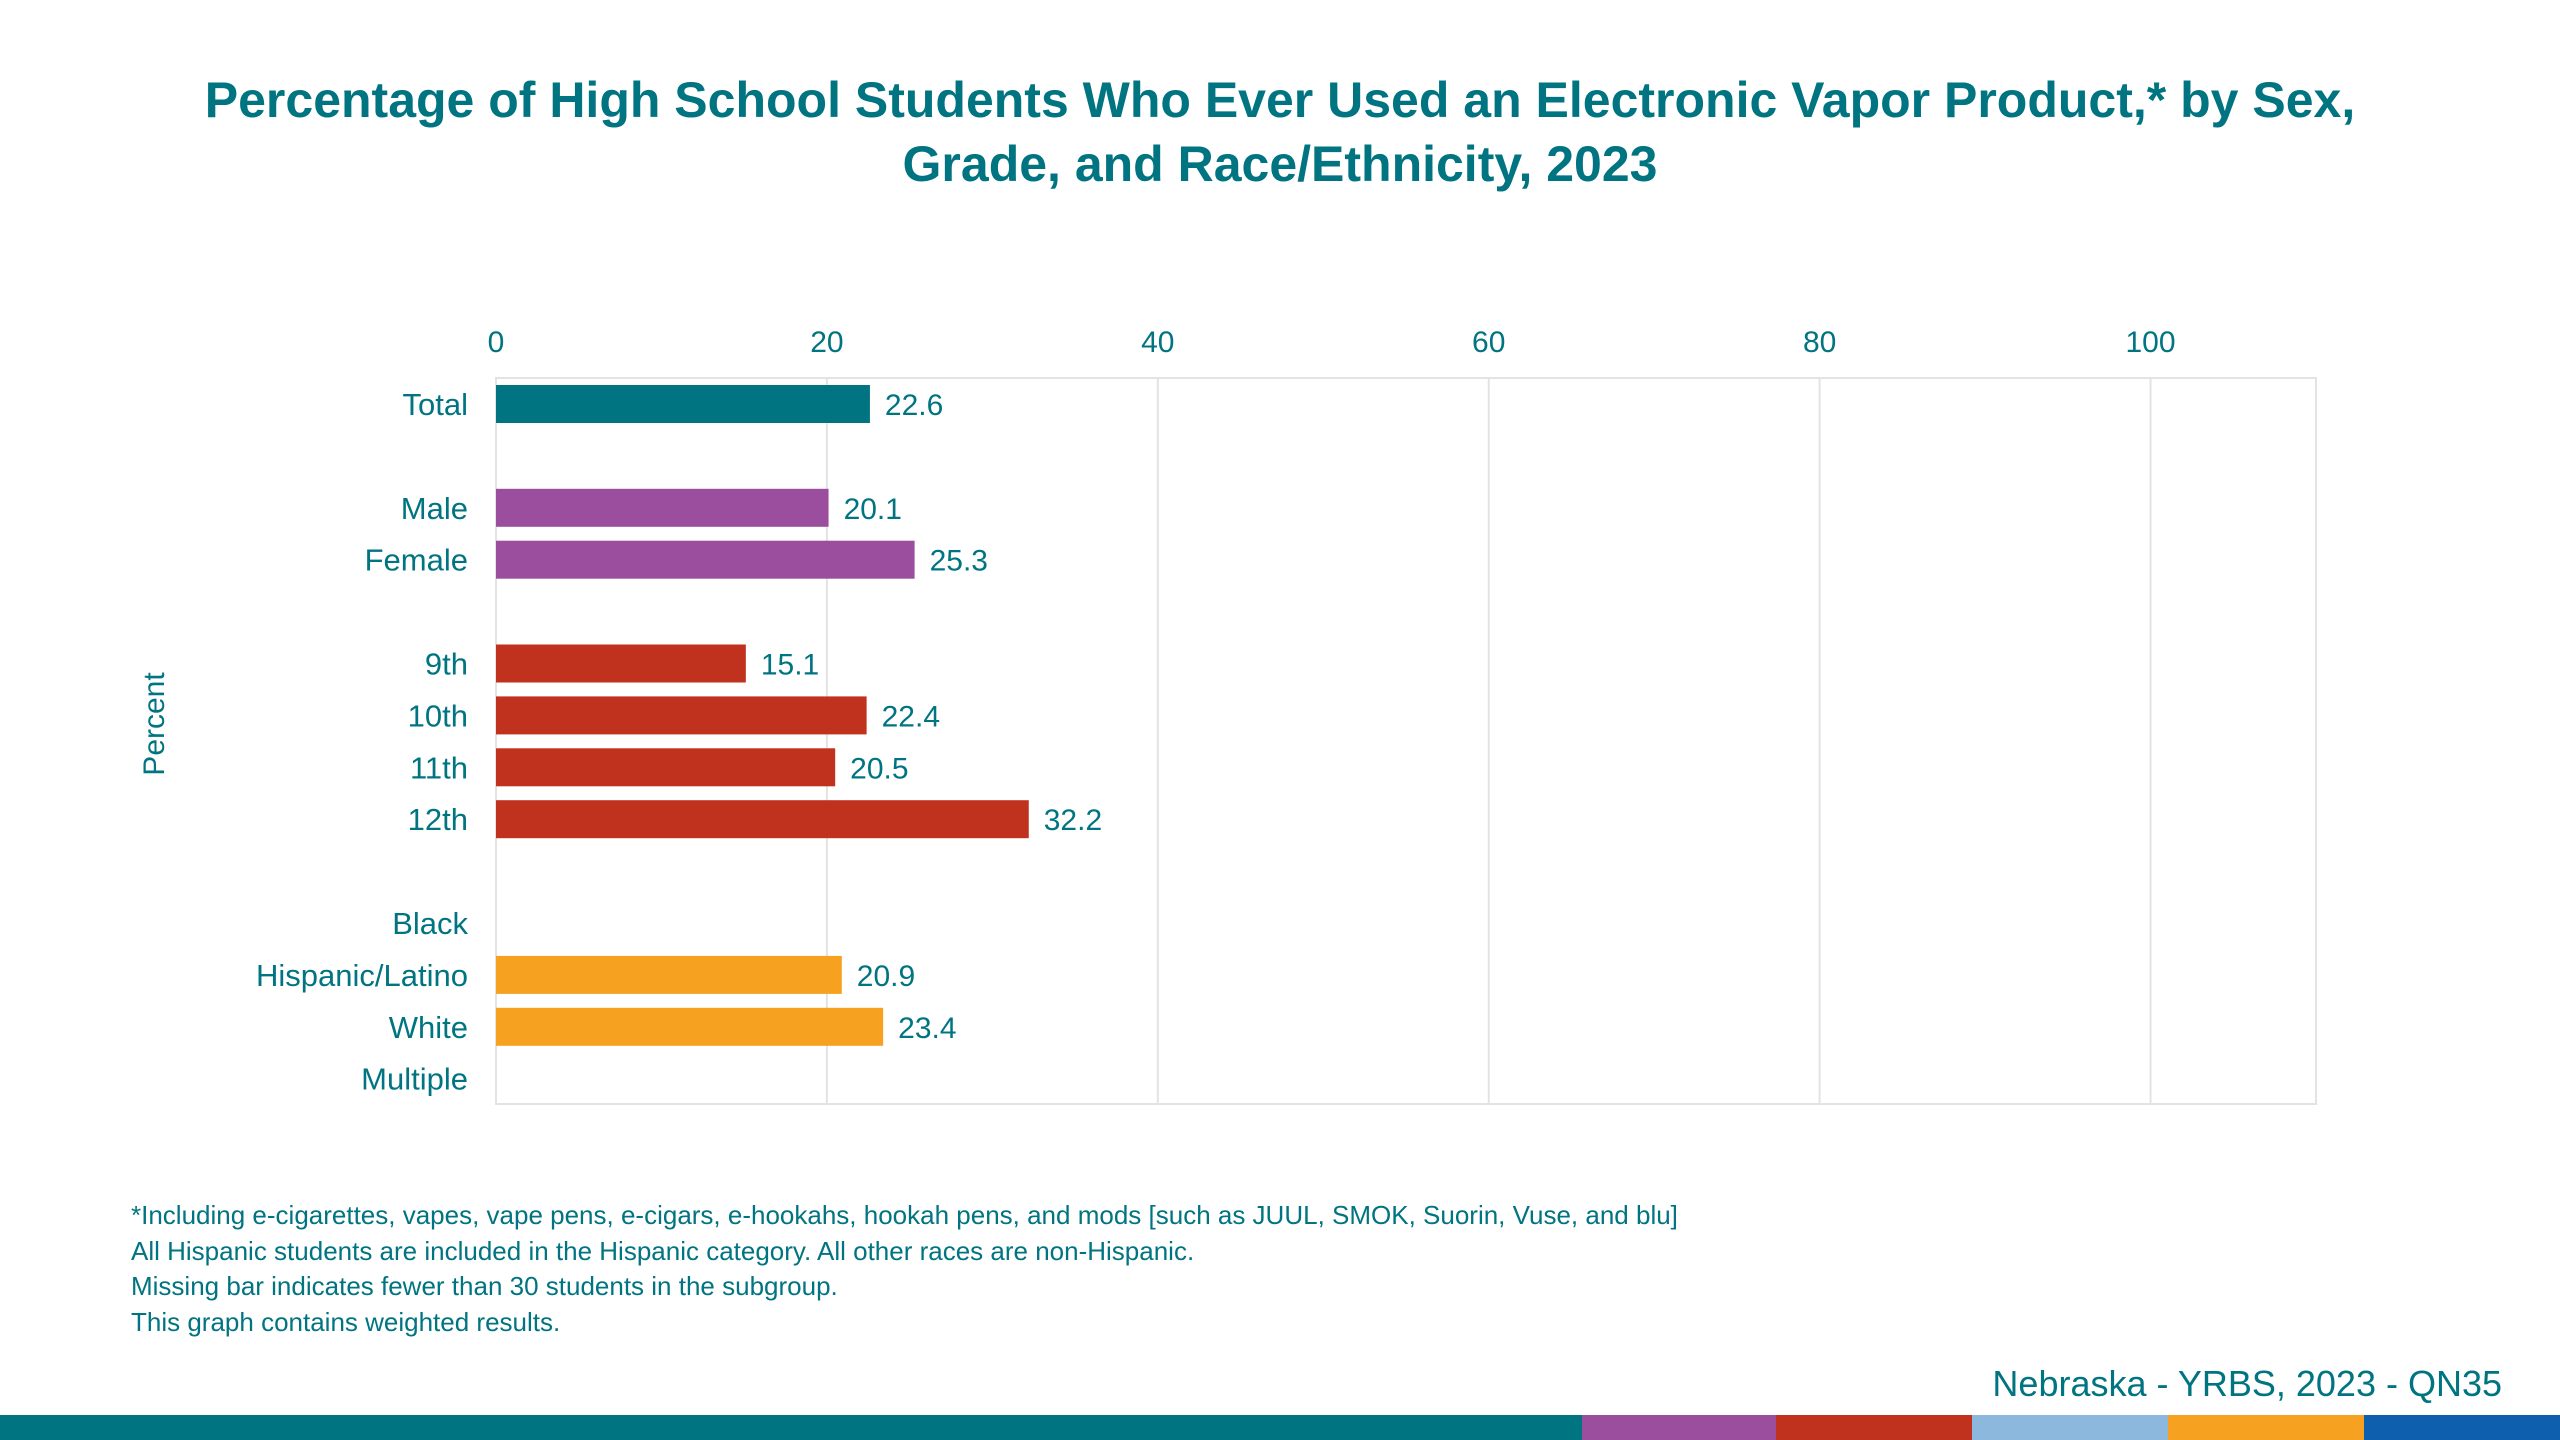 The height and width of the screenshot is (1440, 2560). Describe the element at coordinates (428, 1027) in the screenshot. I see `category-label: White` at that location.